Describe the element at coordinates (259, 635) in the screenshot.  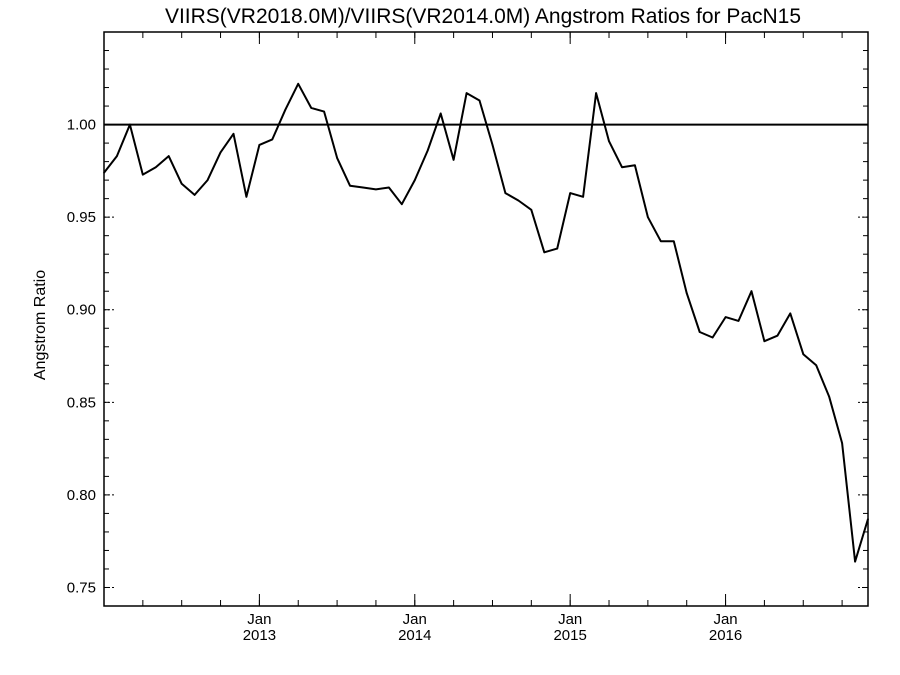
I see `x-tick-label-year: 2013` at that location.